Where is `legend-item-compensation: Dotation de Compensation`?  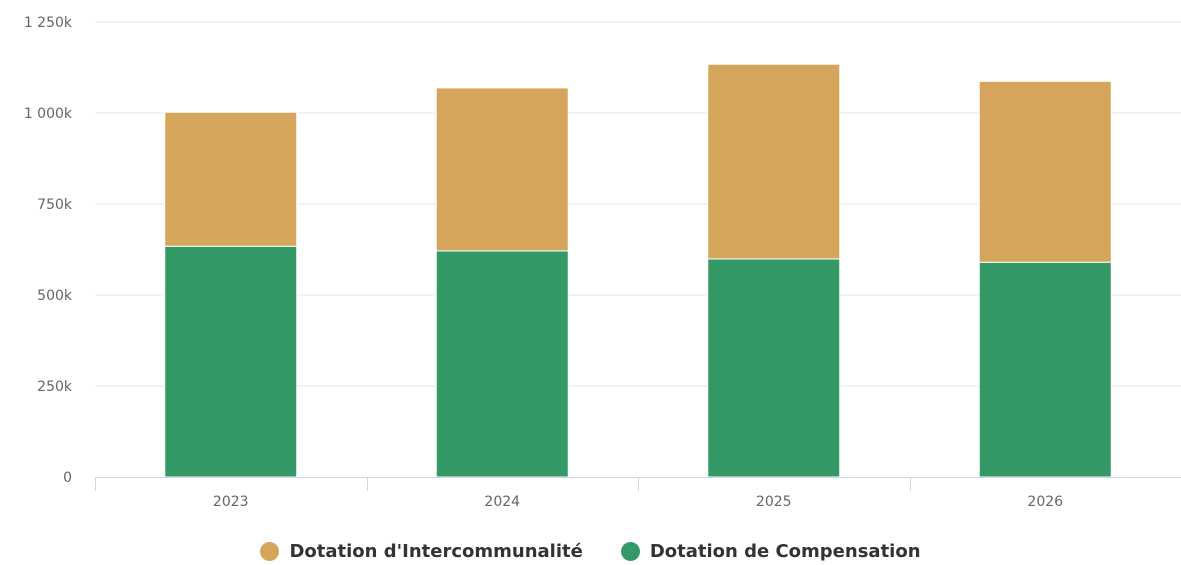 legend-item-compensation: Dotation de Compensation is located at coordinates (771, 551).